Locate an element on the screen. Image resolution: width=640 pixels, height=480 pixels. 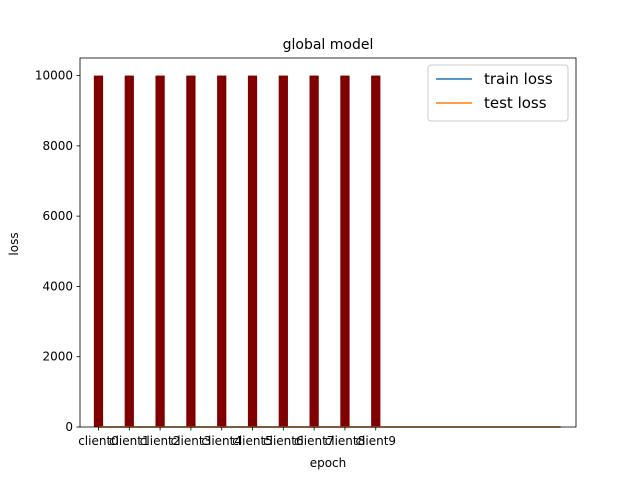
x-tick-label-client8: client8 is located at coordinates (345, 441).